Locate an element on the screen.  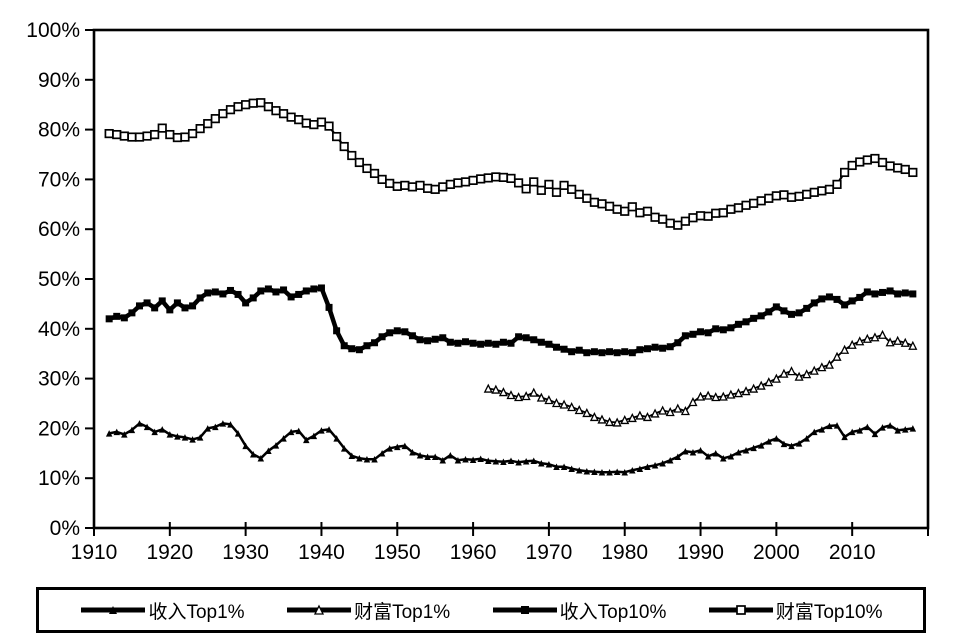
y-tick-label: 90% is located at coordinates (59, 80).